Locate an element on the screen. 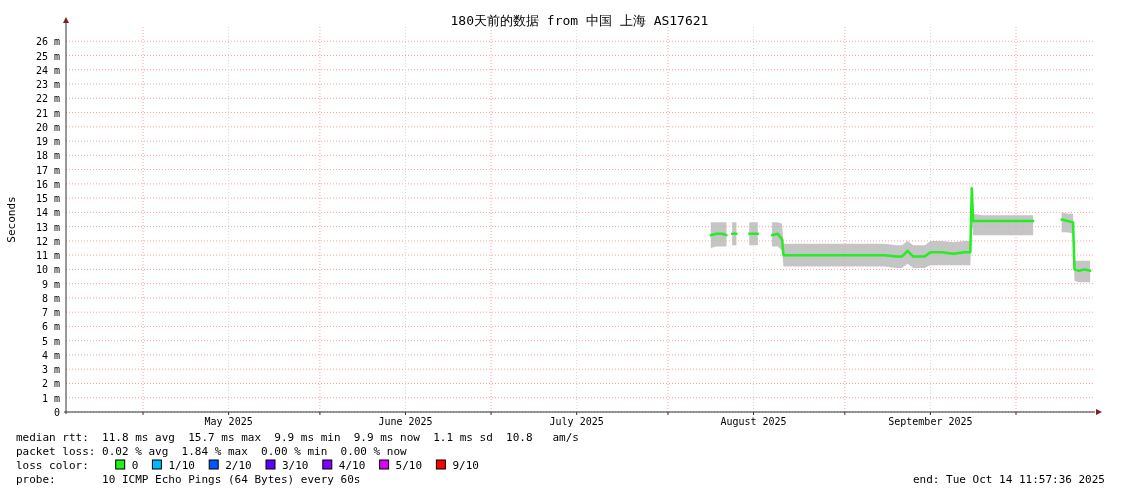 This screenshot has height=494, width=1121. y-tick-label: 12 m is located at coordinates (47, 241).